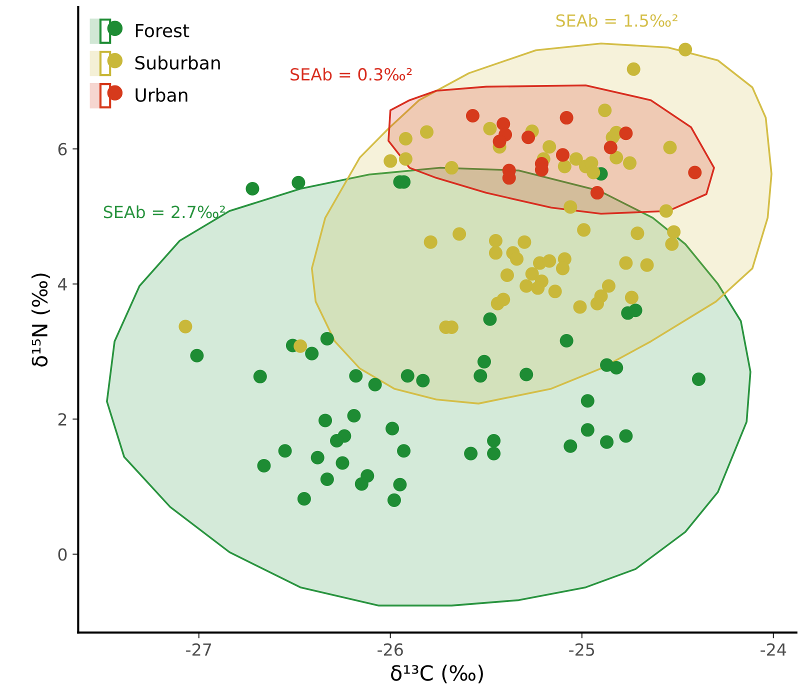 This screenshot has height=699, width=798. What do you see at coordinates (351, 74) in the screenshot?
I see `annotation: SEAb = 0.3‰²` at bounding box center [351, 74].